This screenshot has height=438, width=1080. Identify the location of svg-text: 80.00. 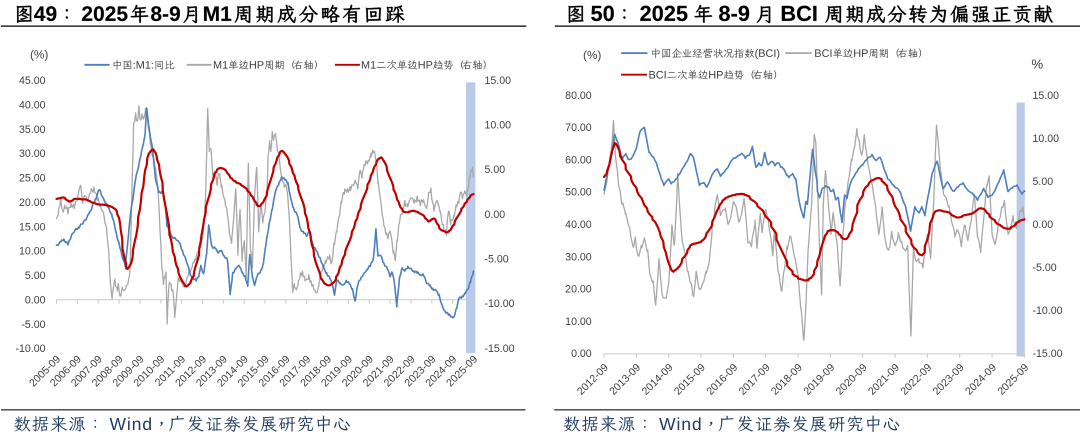
(578, 96).